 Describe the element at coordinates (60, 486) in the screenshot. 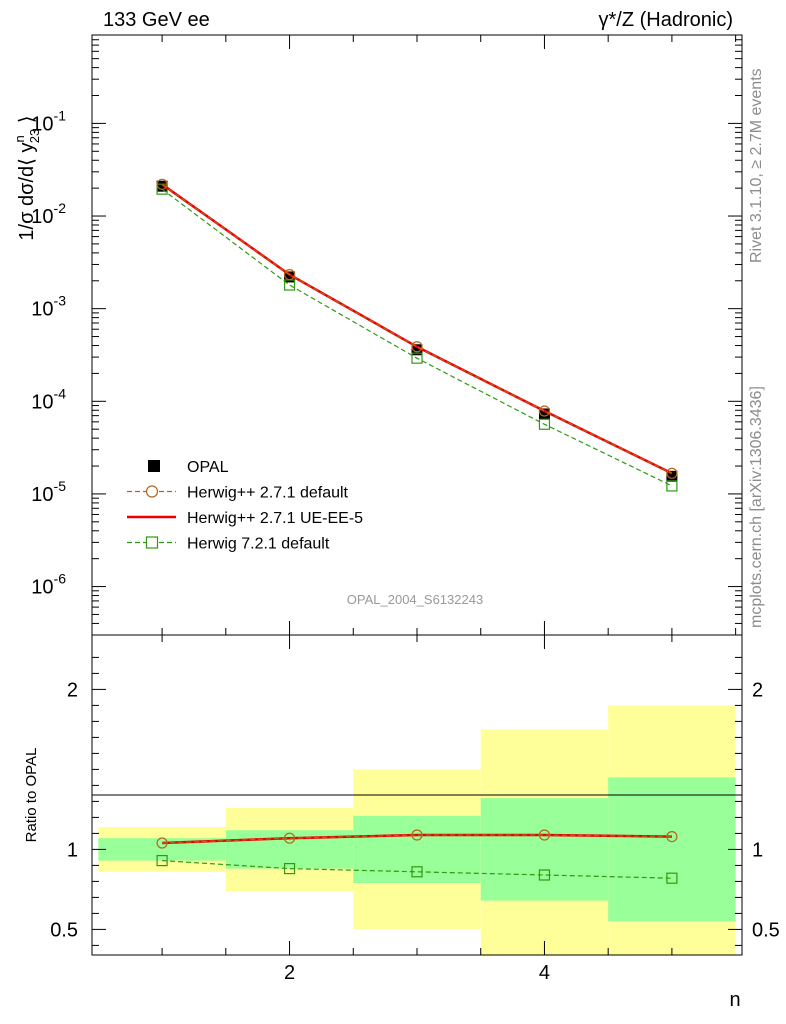

I see `y-tick-label-exponent: -5` at that location.